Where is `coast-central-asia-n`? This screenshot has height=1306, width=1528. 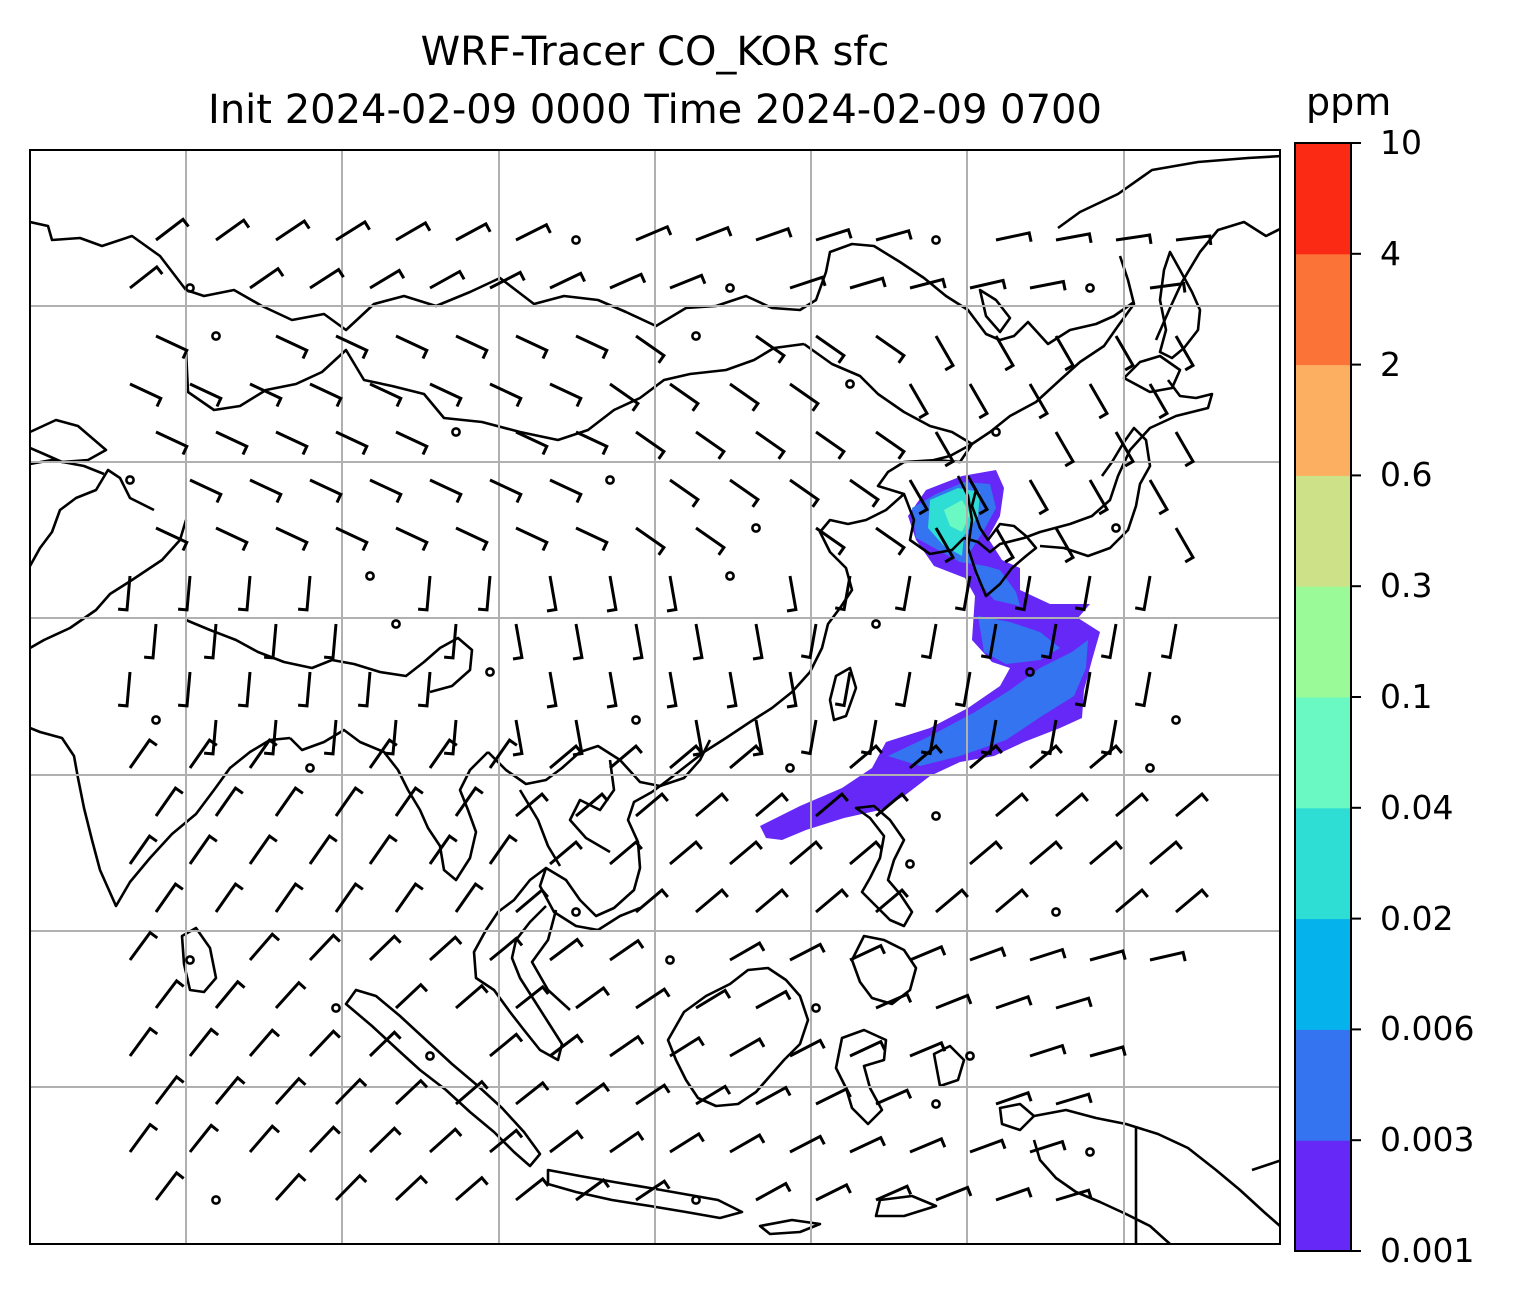
coast-central-asia-n is located at coordinates (582, 283).